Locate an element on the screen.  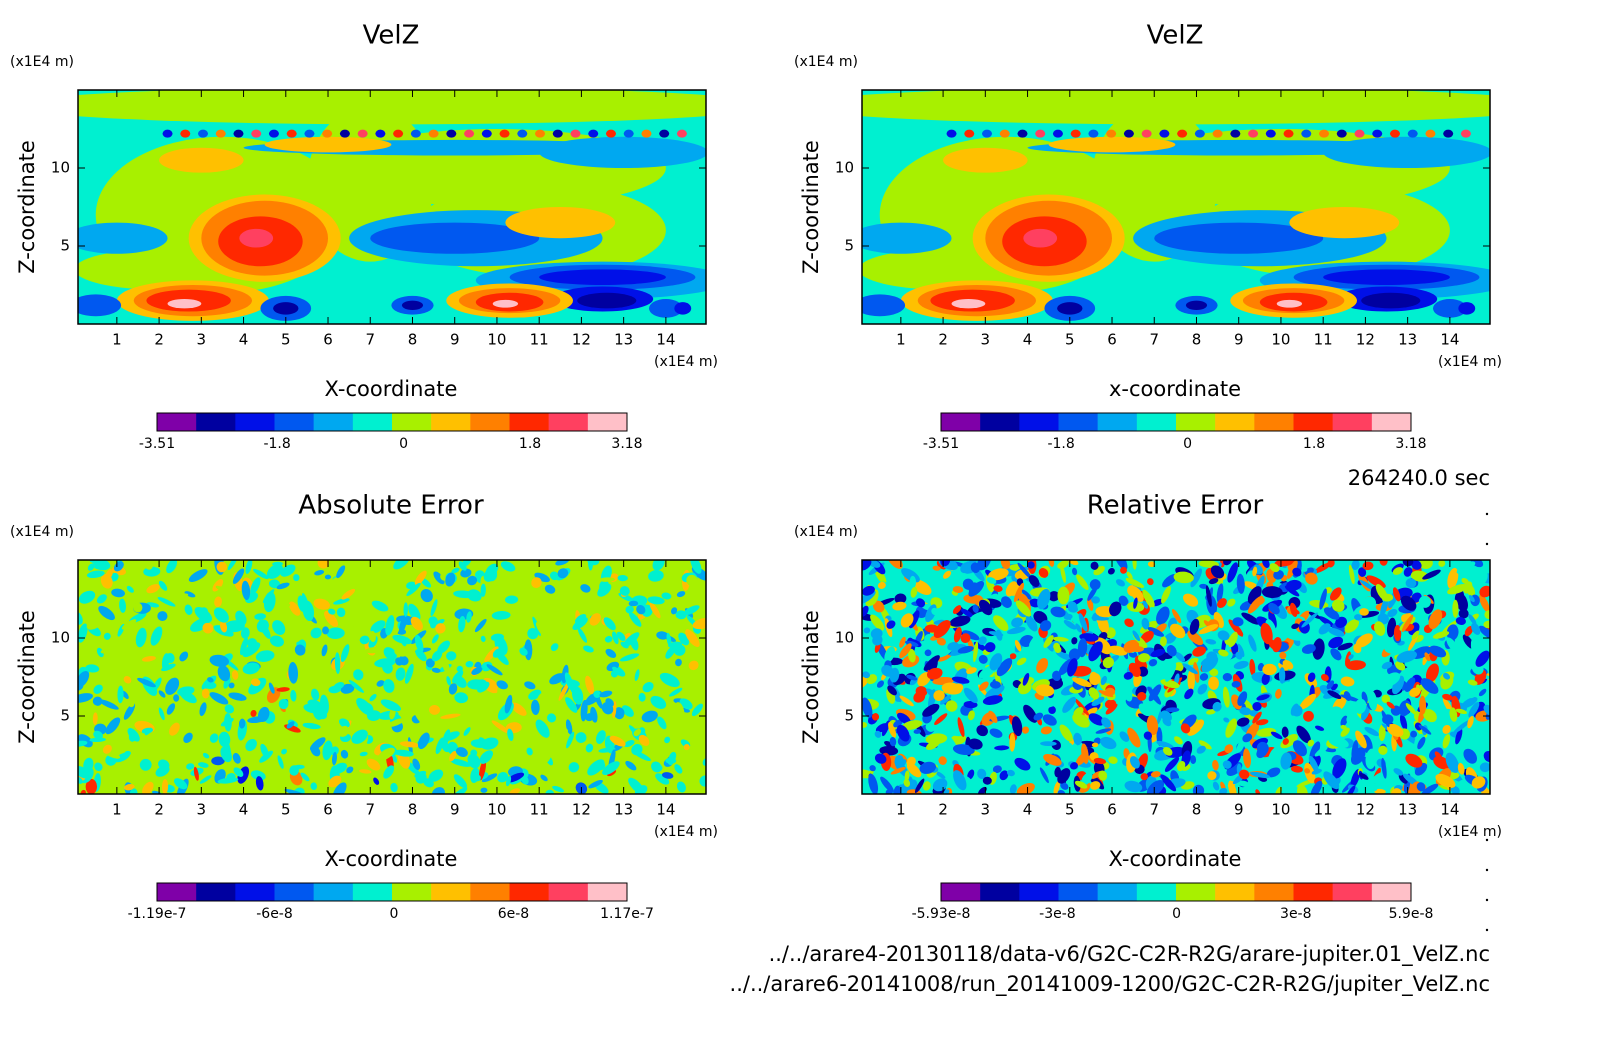
x-tick-label: 1 is located at coordinates (117, 340).